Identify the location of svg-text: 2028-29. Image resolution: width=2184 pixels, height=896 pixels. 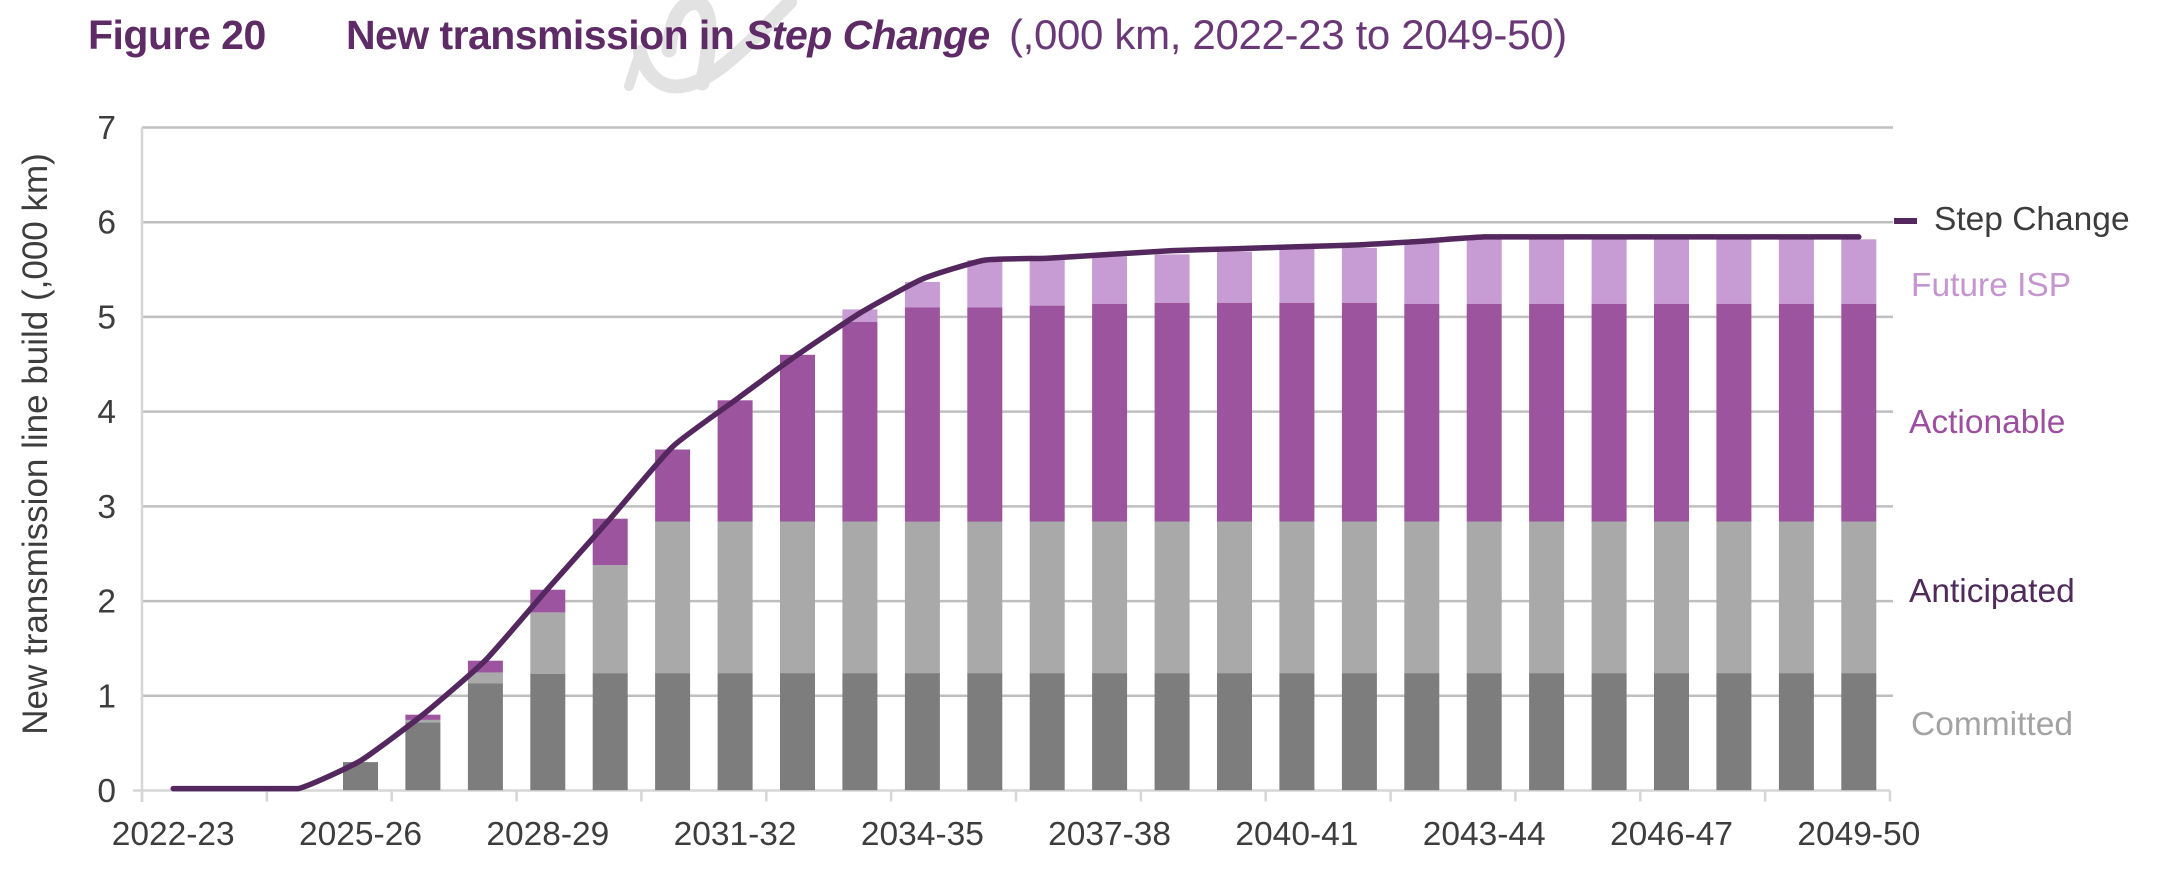
(547, 834).